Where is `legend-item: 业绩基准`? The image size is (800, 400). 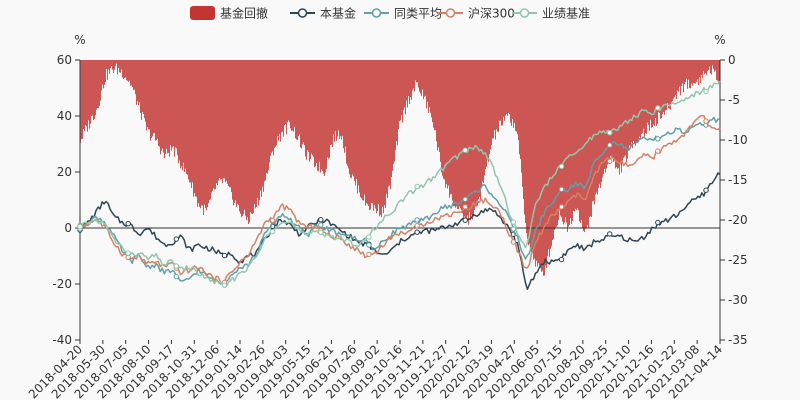 legend-item: 业绩基准 is located at coordinates (551, 14).